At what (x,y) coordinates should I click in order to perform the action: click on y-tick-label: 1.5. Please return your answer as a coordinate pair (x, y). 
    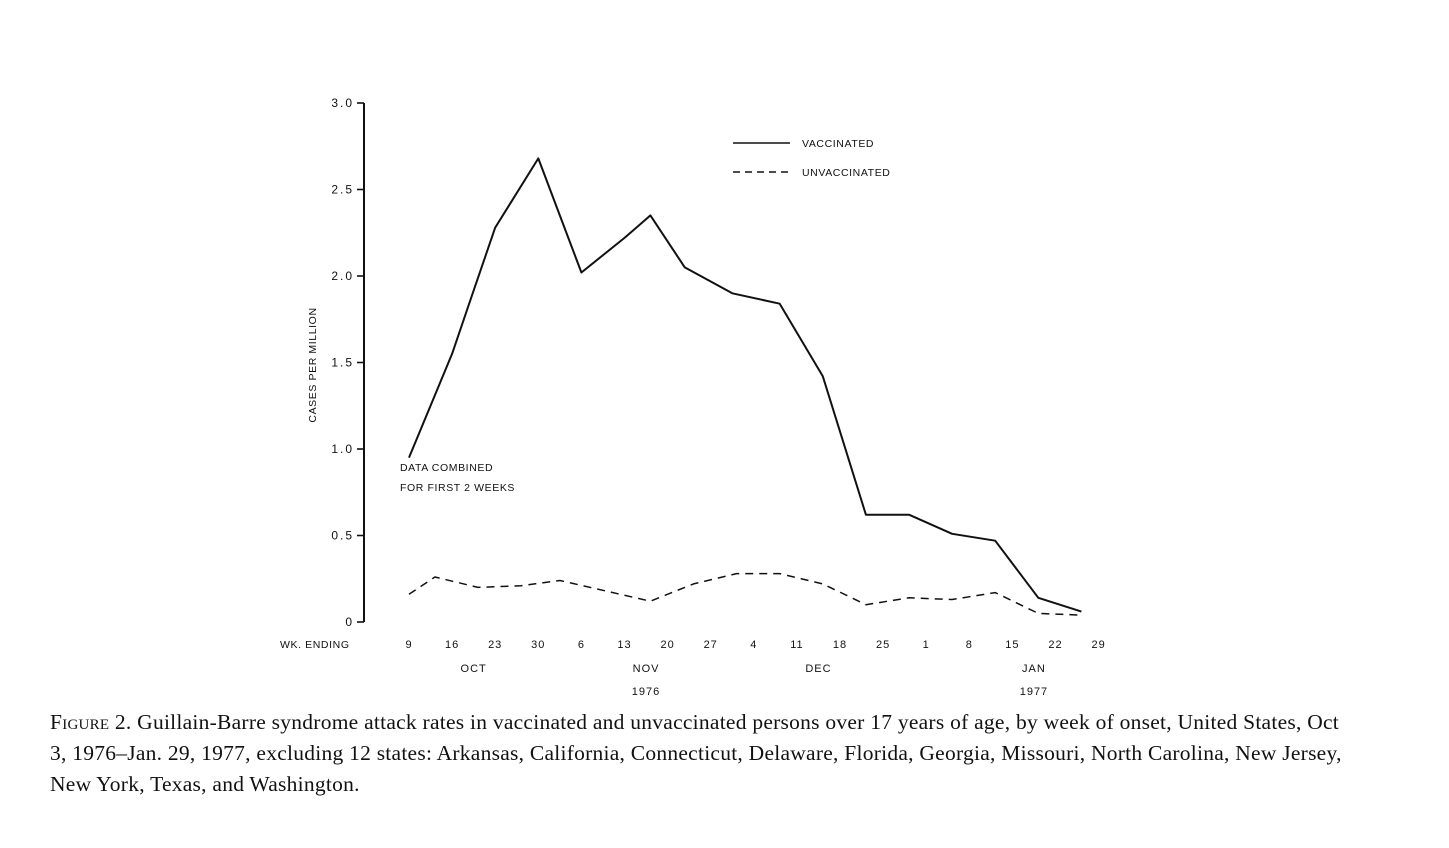
    Looking at the image, I should click on (342, 363).